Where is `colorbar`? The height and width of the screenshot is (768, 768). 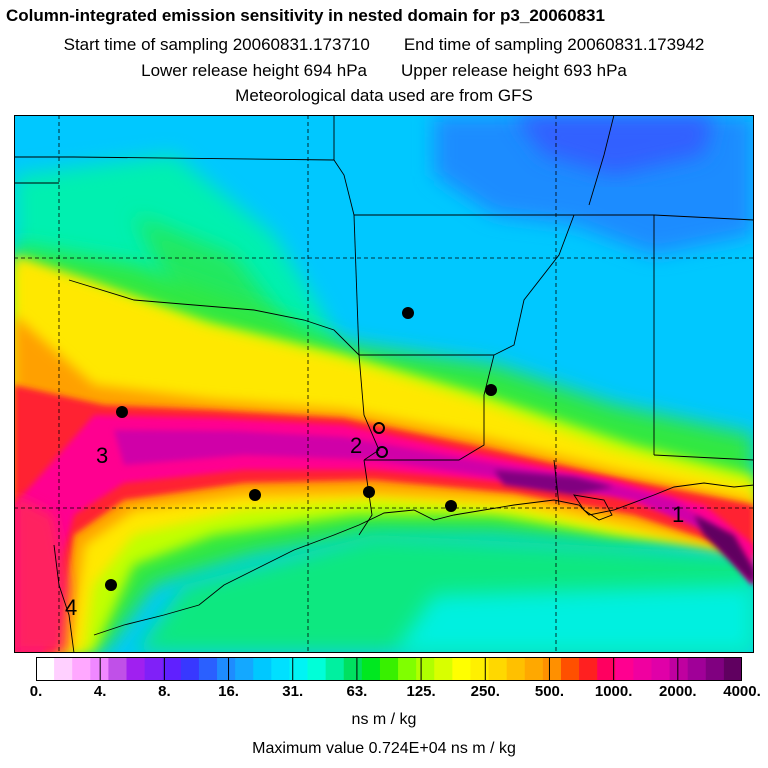
colorbar is located at coordinates (389, 669).